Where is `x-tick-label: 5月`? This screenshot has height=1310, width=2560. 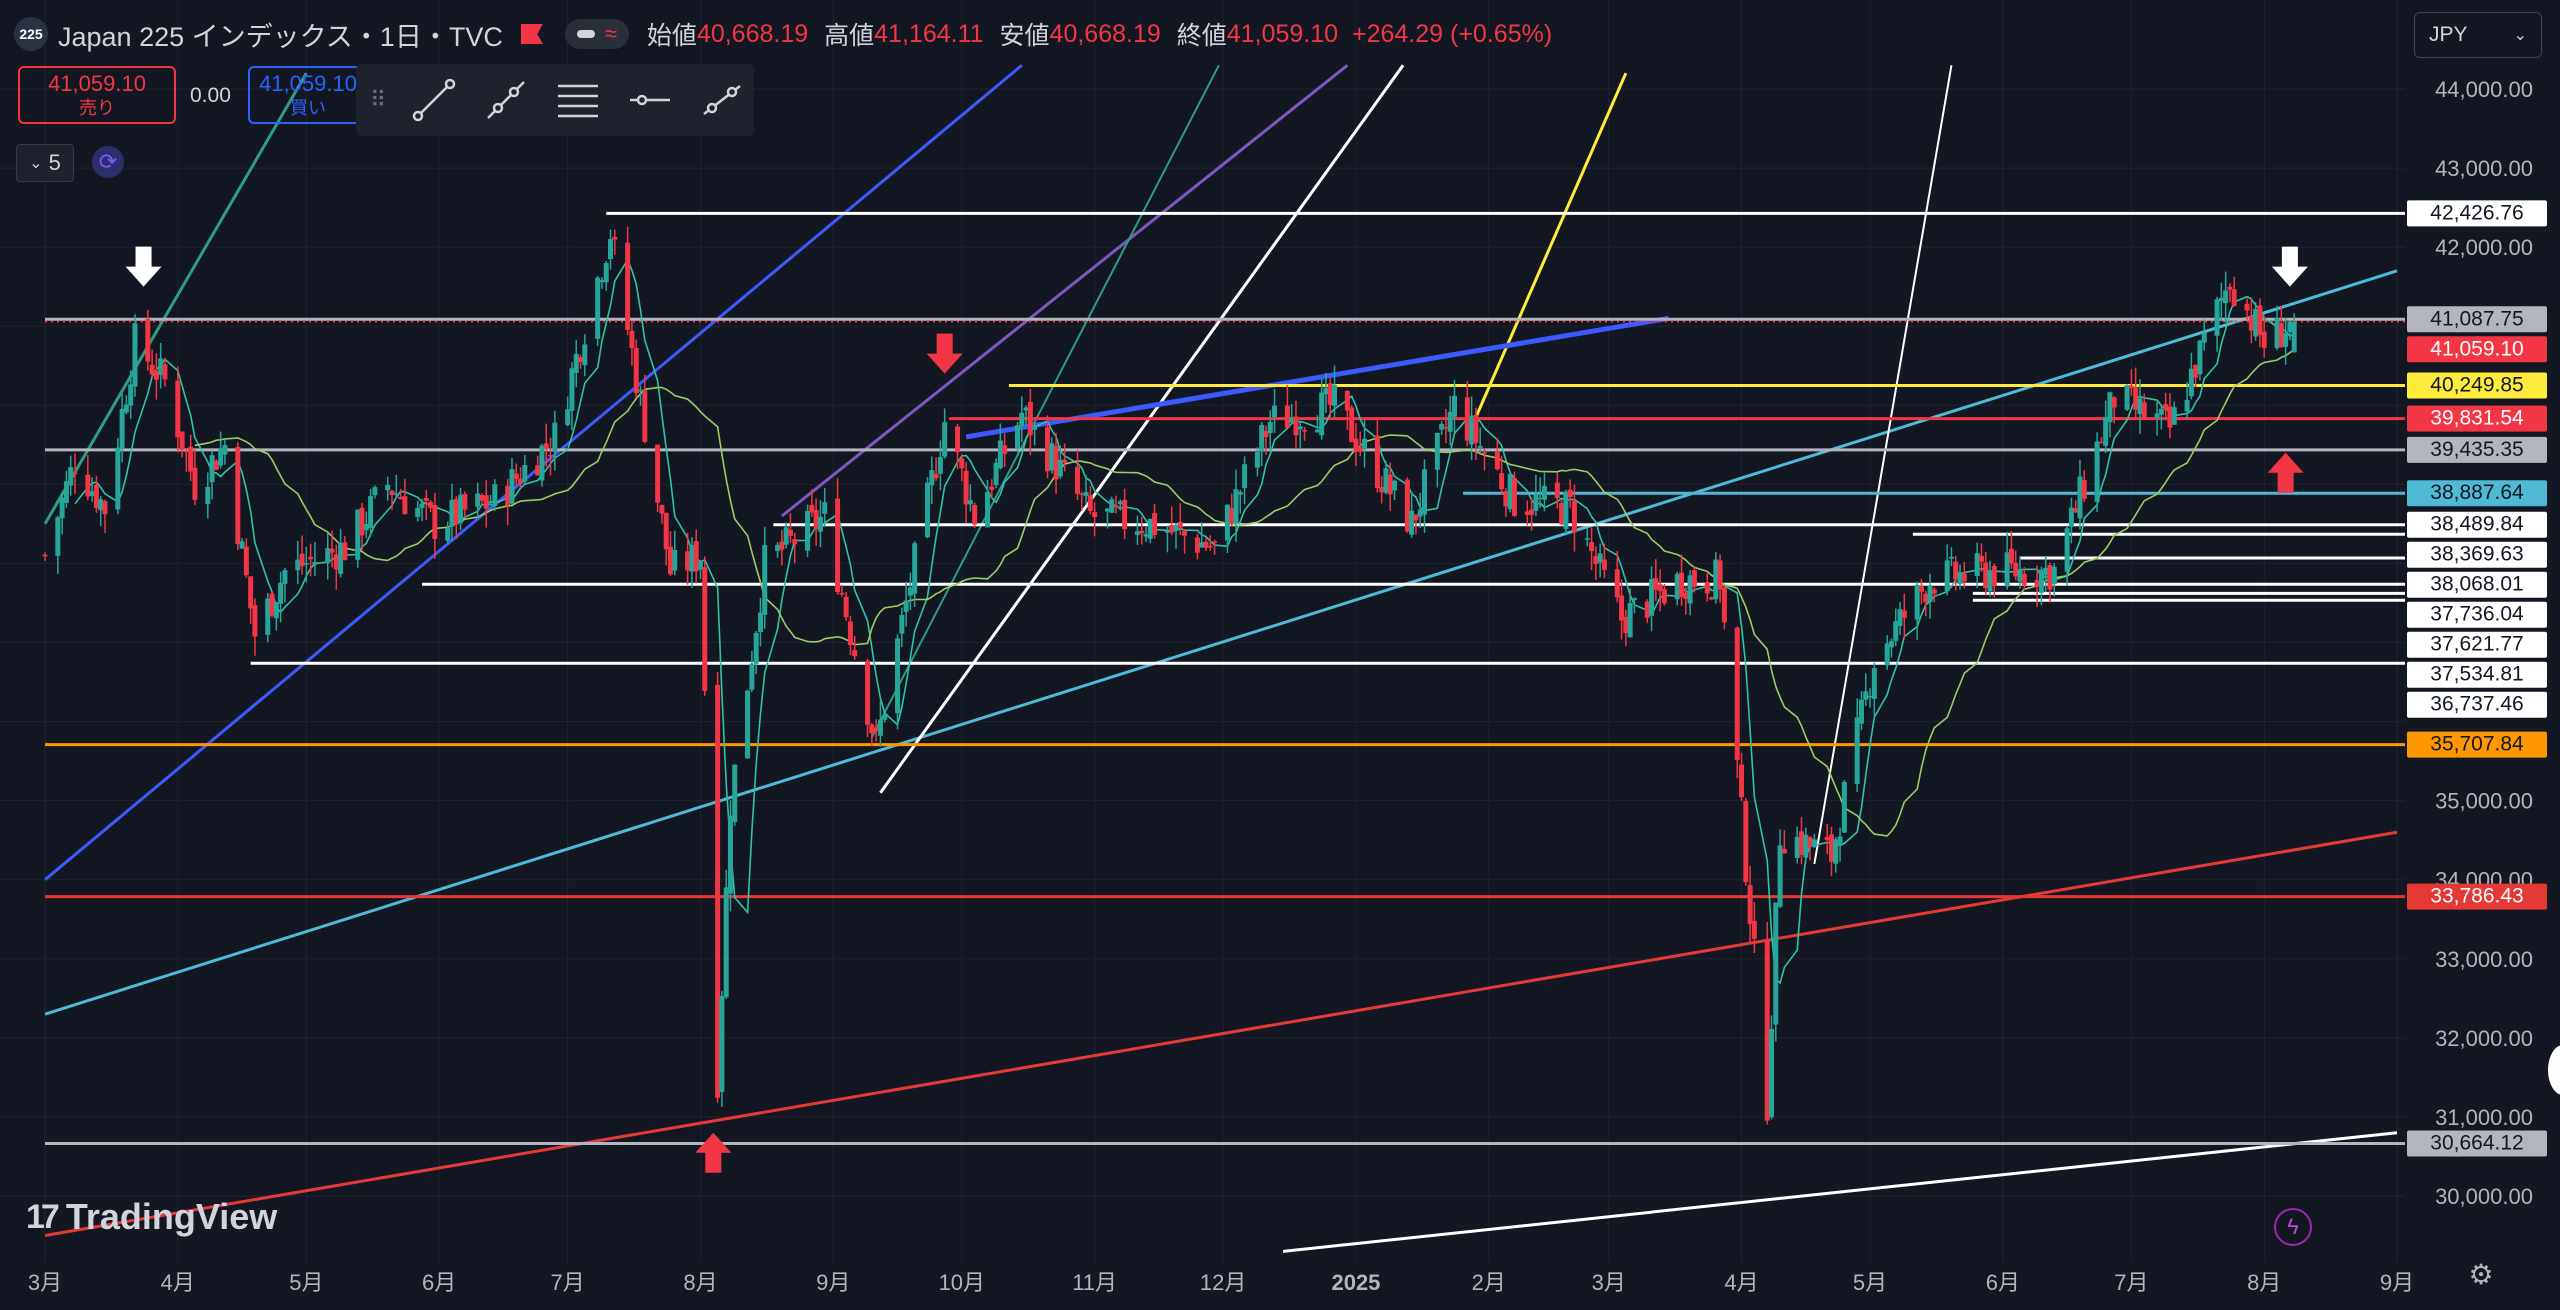
x-tick-label: 5月 is located at coordinates (1870, 1282).